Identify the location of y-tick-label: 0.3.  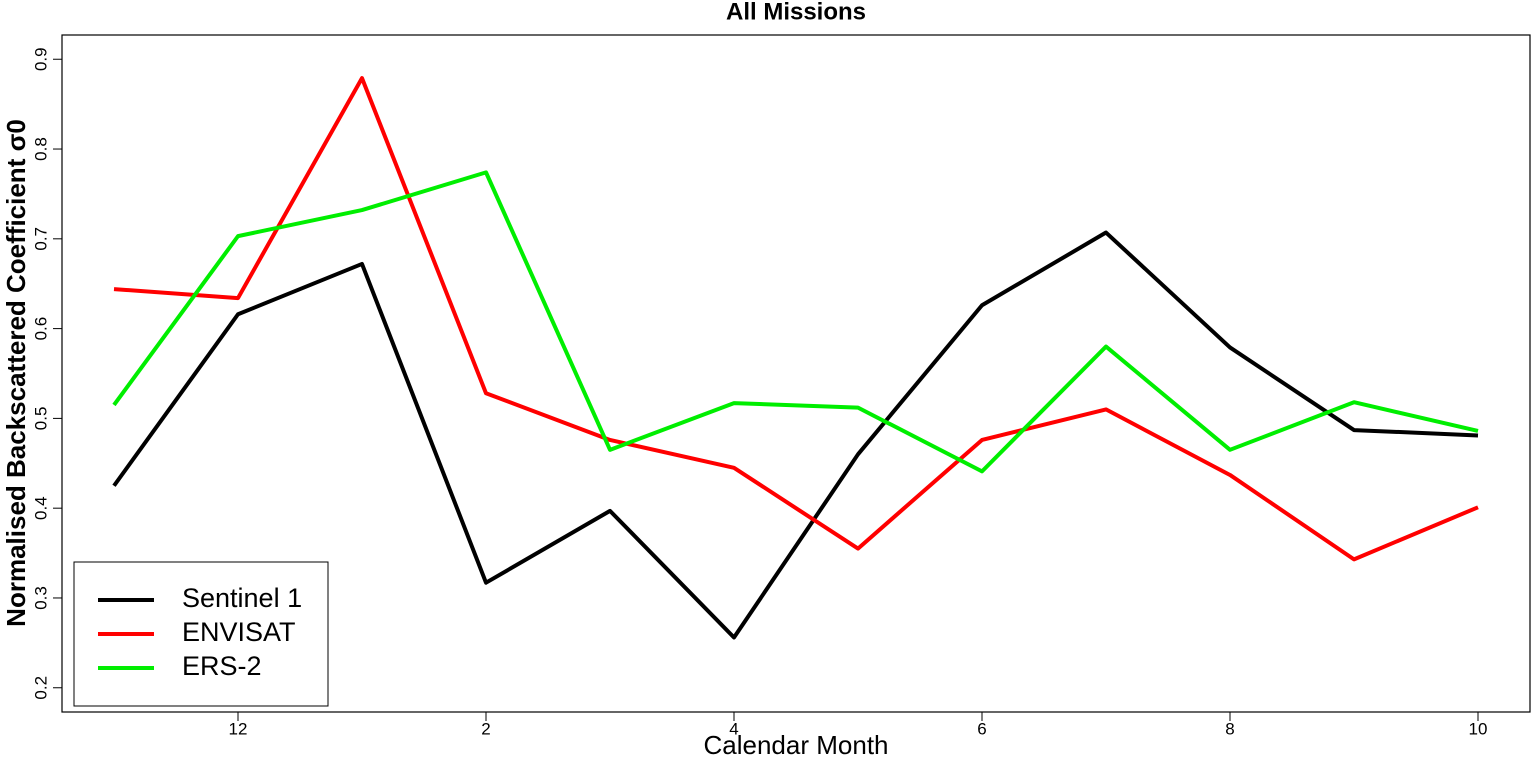
(40, 598).